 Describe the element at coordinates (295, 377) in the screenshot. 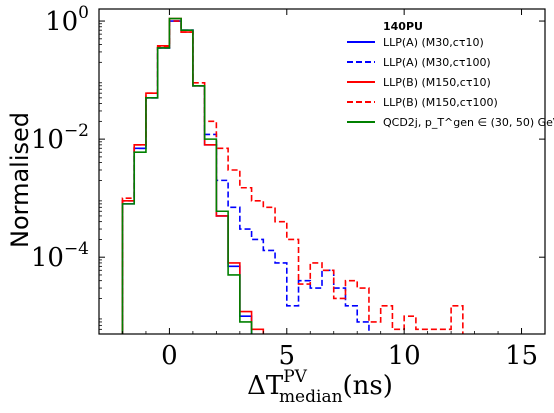

I see `x-axis-title-sup: PV` at that location.